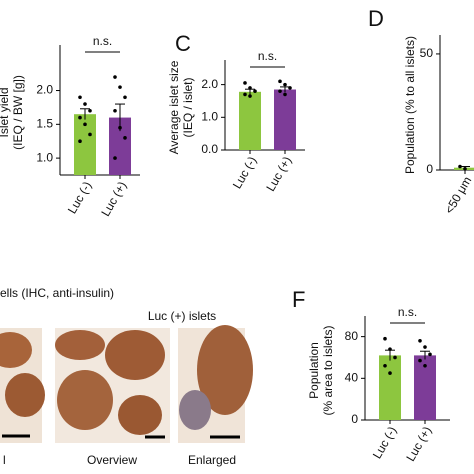 The image size is (474, 474). I want to click on image-label: Enlarged, so click(212, 460).